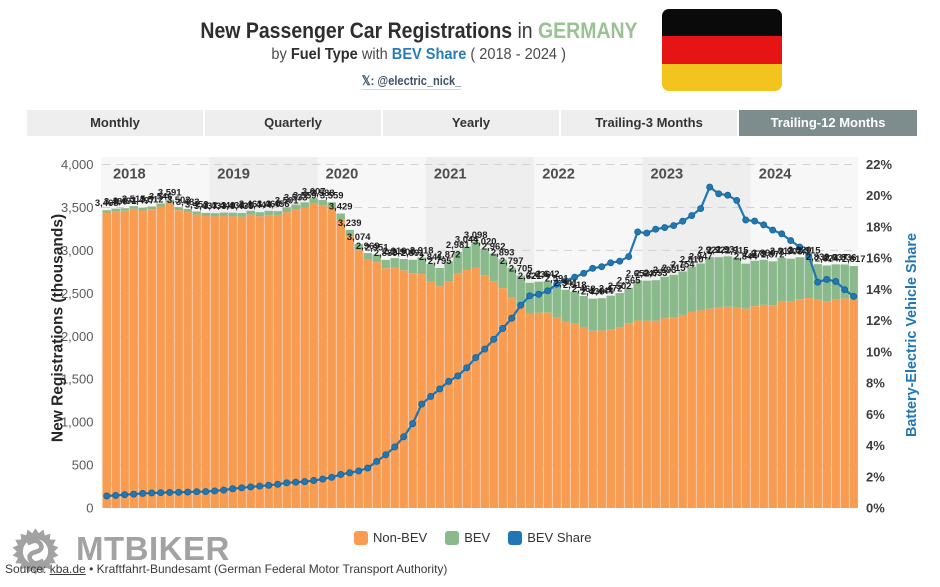 Image resolution: width=940 pixels, height=587 pixels. What do you see at coordinates (450, 175) in the screenshot?
I see `svg-text: 2021` at bounding box center [450, 175].